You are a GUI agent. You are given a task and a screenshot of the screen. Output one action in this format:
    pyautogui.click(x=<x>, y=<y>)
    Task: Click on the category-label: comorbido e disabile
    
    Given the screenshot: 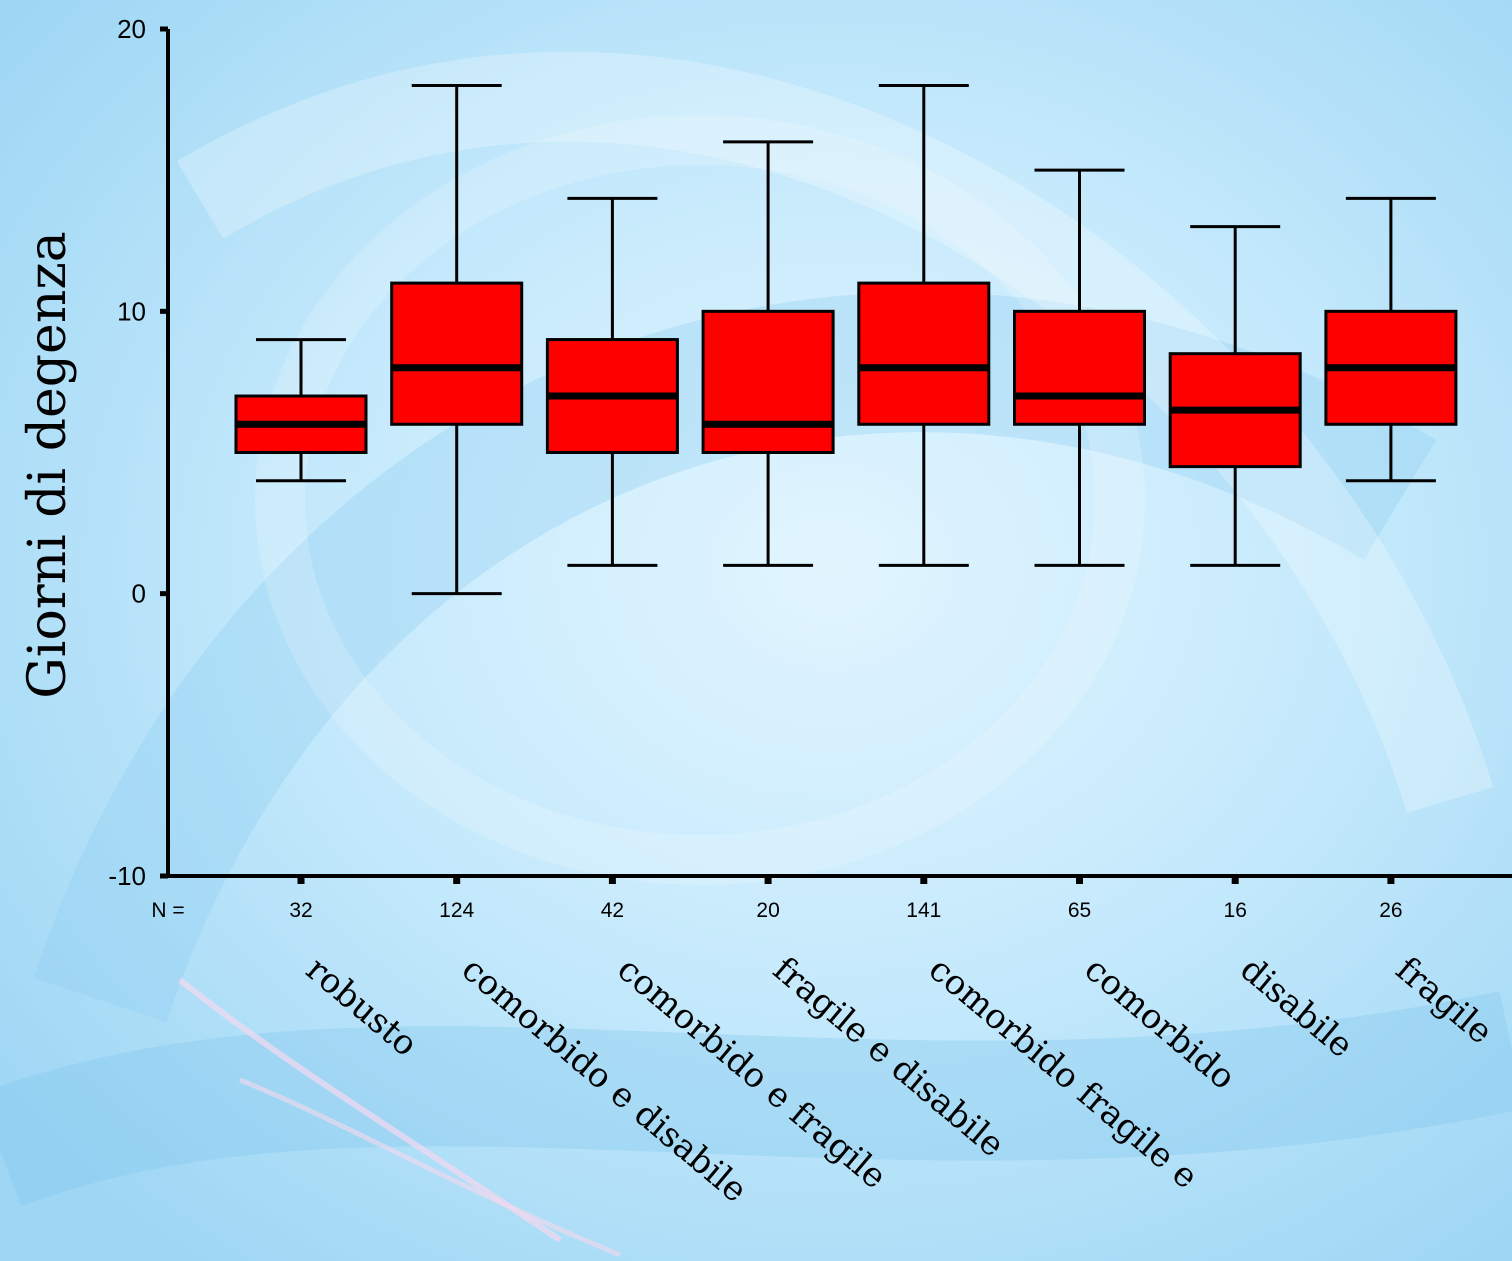 What is the action you would take?
    pyautogui.click(x=604, y=1079)
    